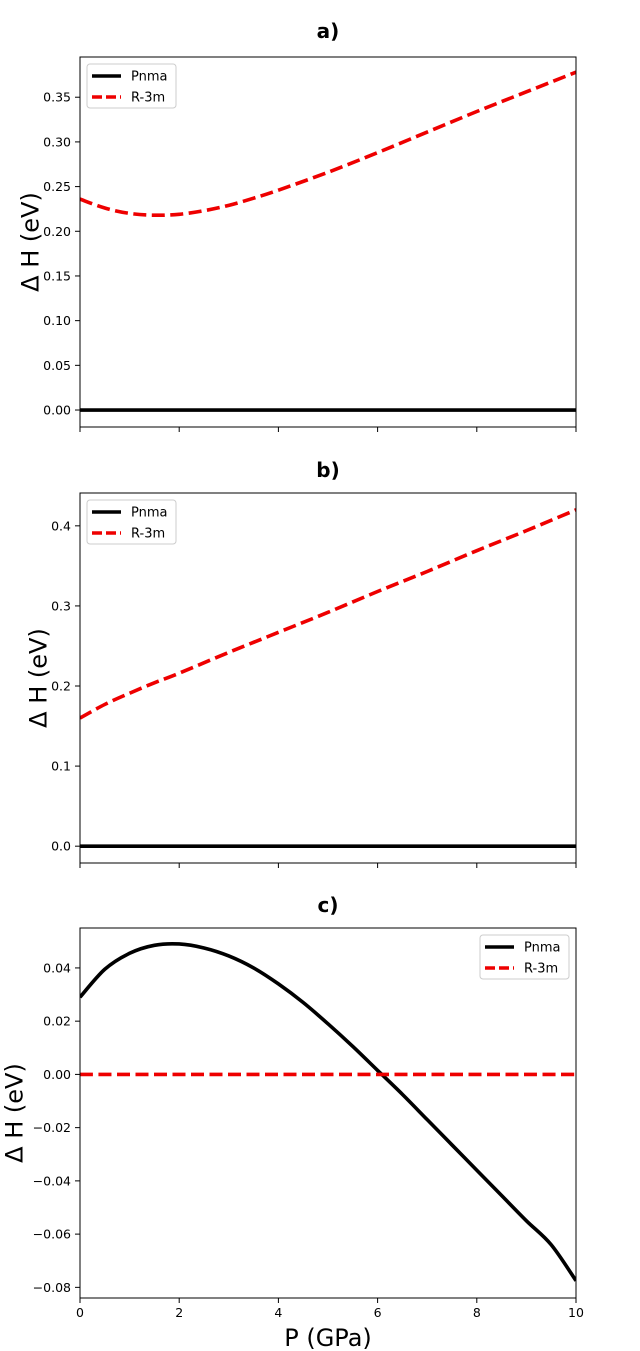 This screenshot has height=1351, width=640. What do you see at coordinates (327, 470) in the screenshot?
I see `panel-title: b)` at bounding box center [327, 470].